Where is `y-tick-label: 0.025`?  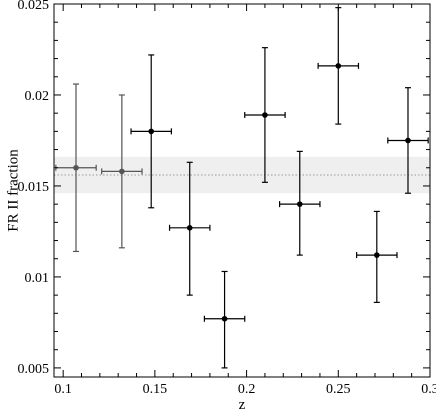 y-tick-label: 0.025 is located at coordinates (34, 6).